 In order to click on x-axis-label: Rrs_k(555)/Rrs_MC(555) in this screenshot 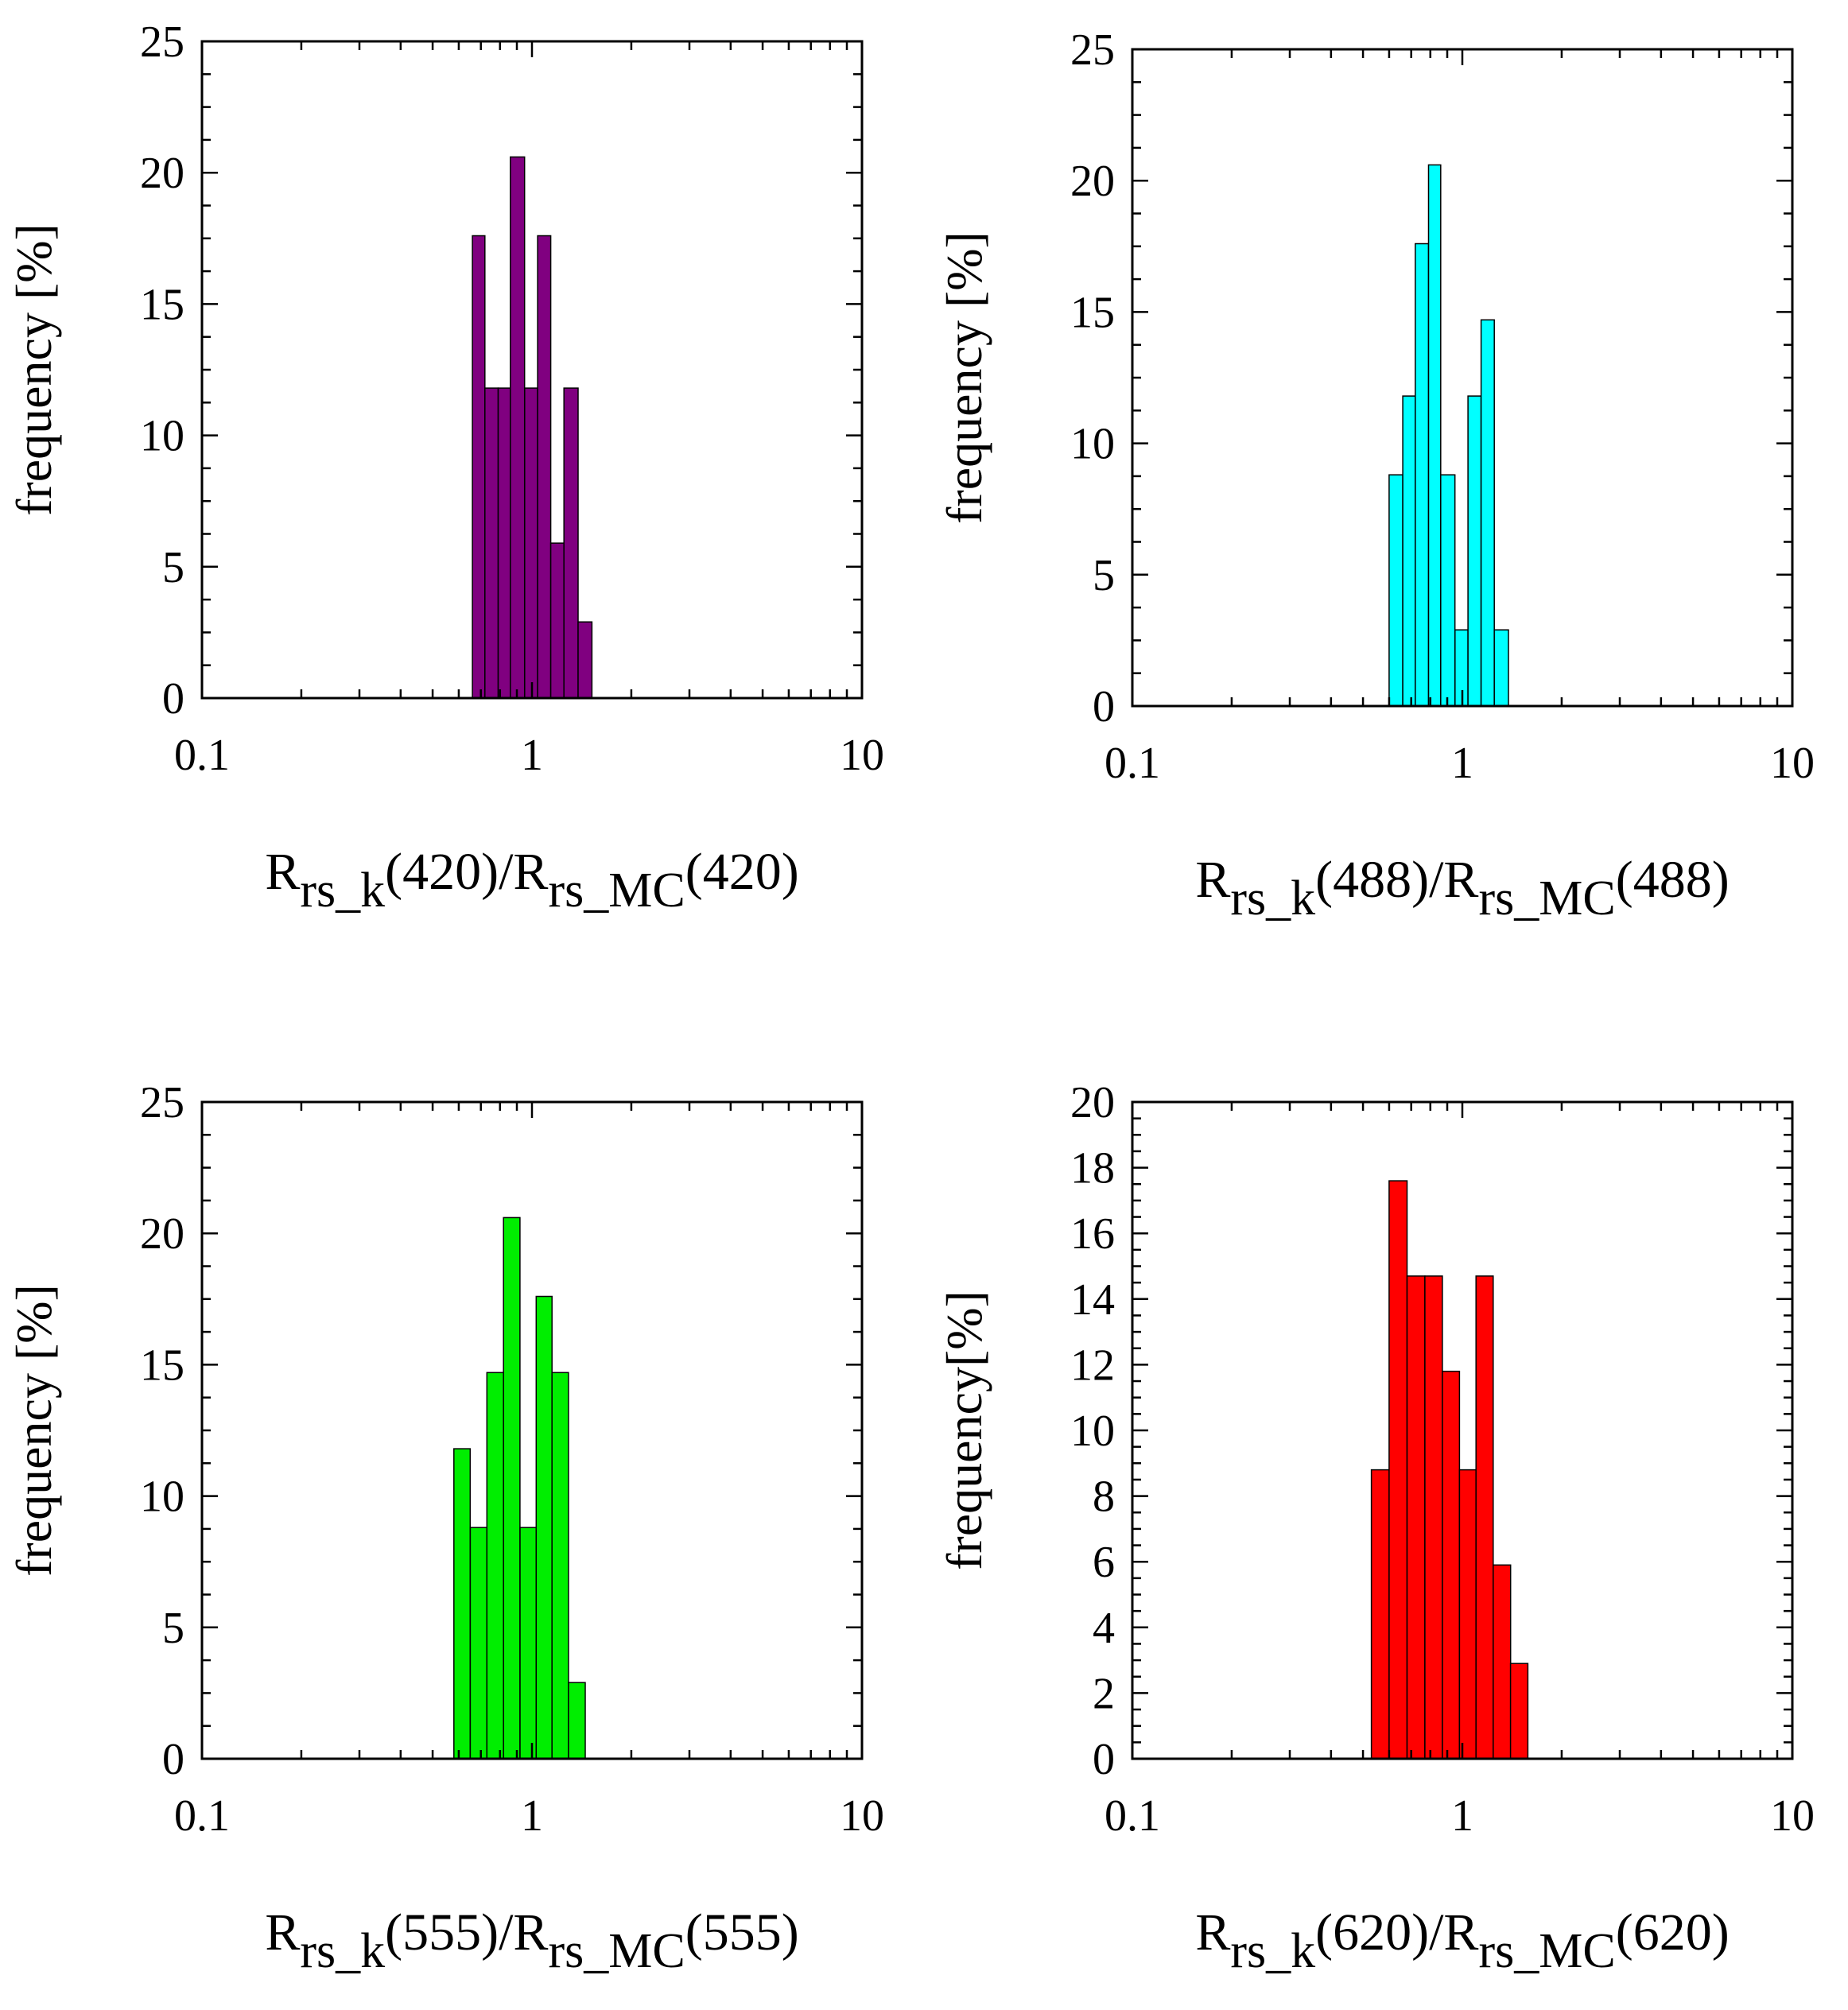, I will do `click(531, 1940)`.